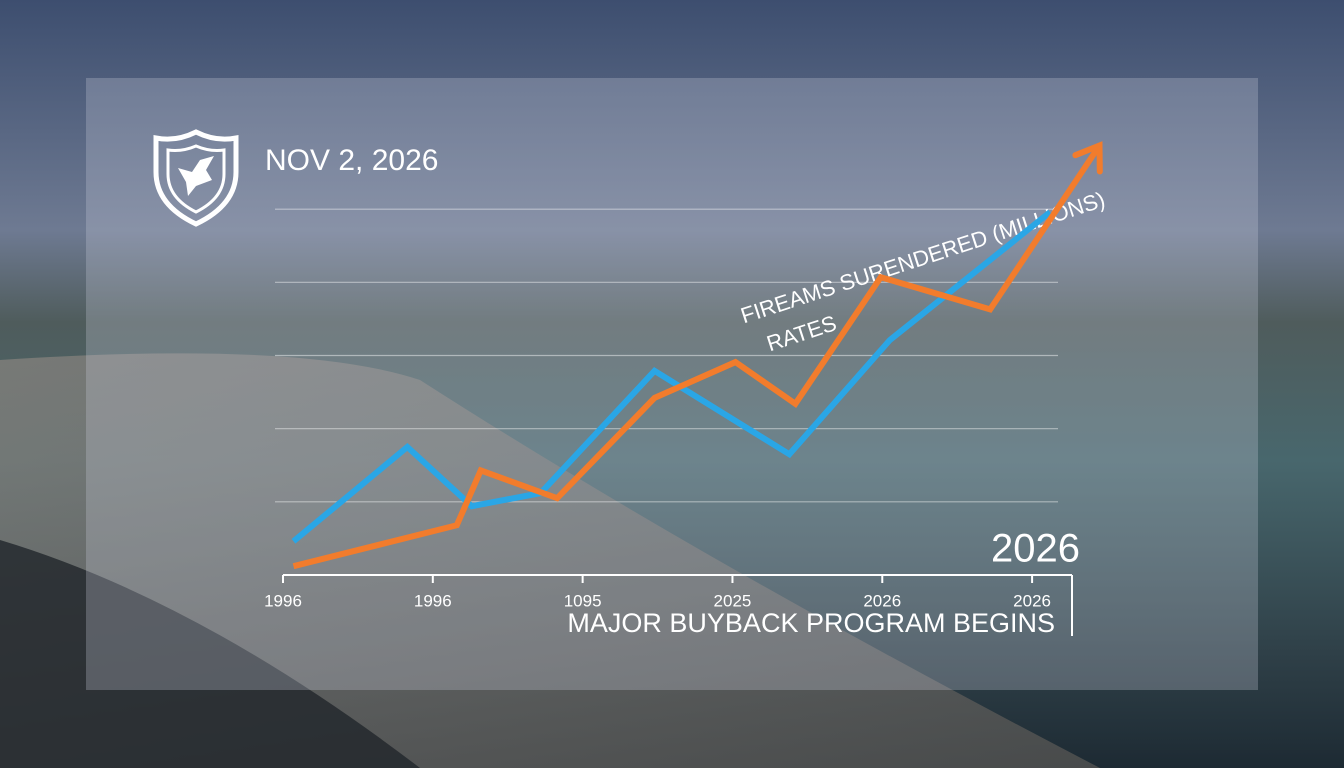 This screenshot has width=1344, height=768. I want to click on logo, so click(196, 178).